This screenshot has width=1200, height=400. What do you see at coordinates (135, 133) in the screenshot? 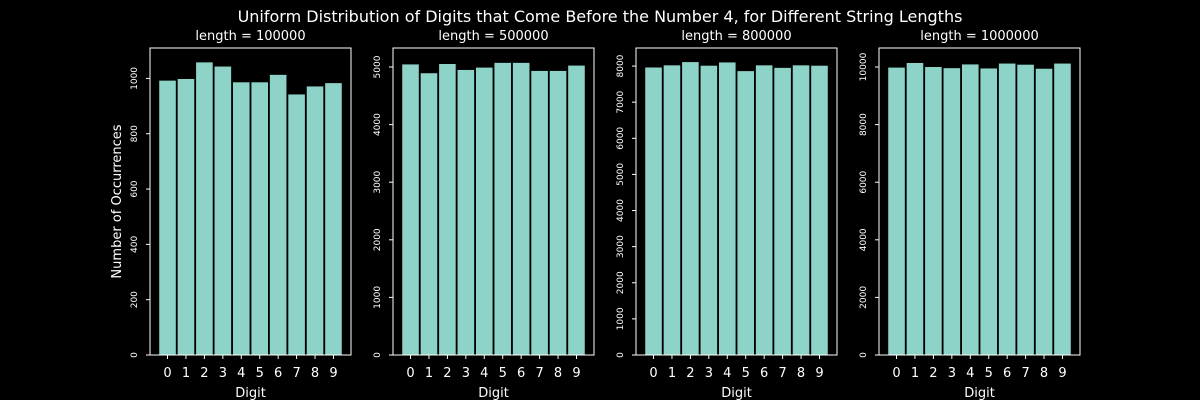
I see `y-tick-label: 800` at bounding box center [135, 133].